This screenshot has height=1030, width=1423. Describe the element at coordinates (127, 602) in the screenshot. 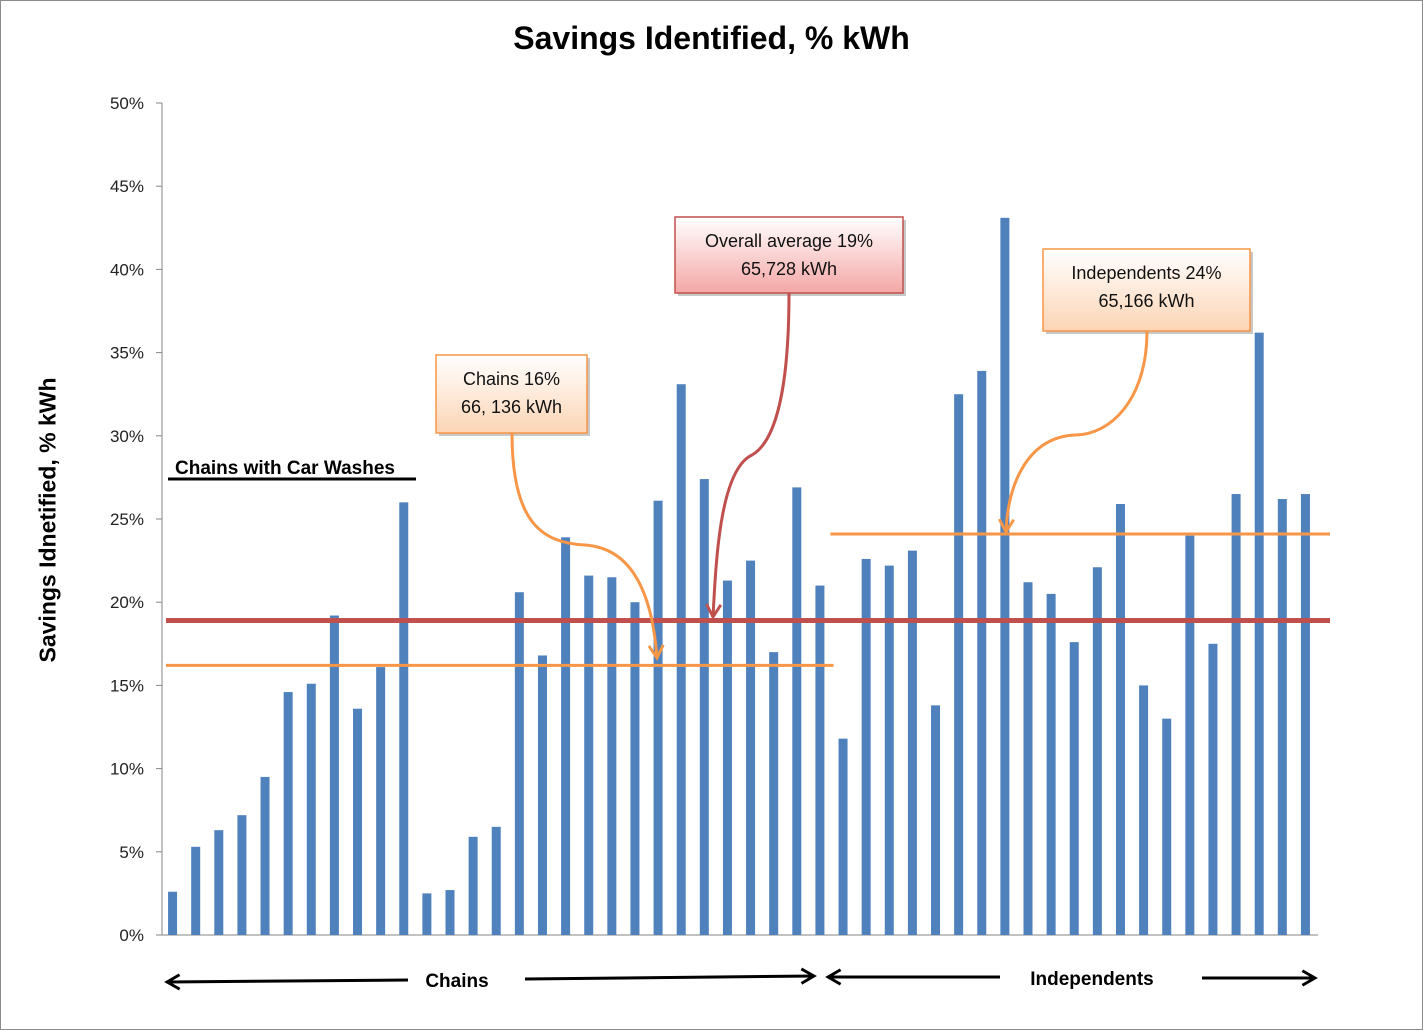

I see `y-tick-label: 20%` at that location.